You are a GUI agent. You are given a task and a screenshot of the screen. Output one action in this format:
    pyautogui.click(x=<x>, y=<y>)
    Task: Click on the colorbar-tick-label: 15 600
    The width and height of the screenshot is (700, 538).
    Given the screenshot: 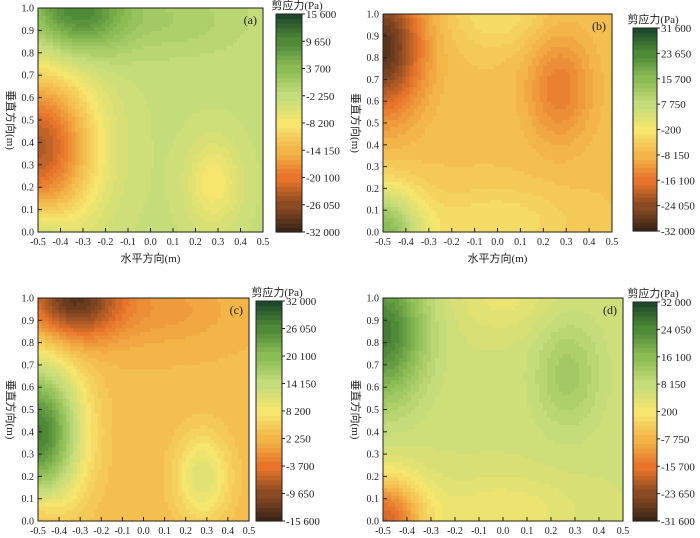 What is the action you would take?
    pyautogui.click(x=321, y=15)
    